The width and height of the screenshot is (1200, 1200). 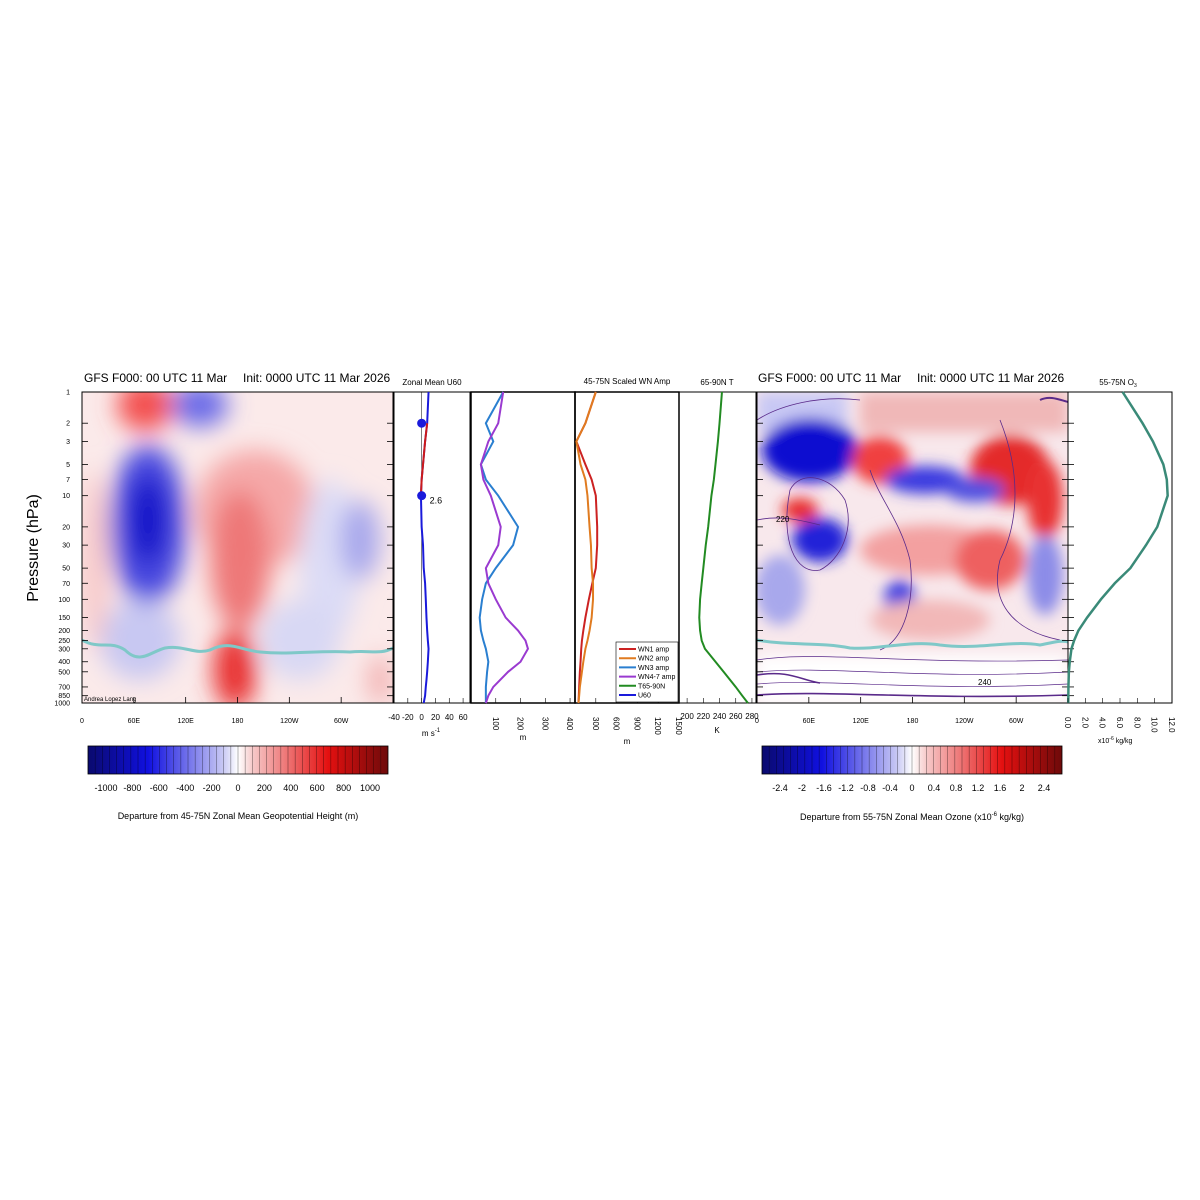 I want to click on wn3-tick-label: 300, so click(x=544, y=724).